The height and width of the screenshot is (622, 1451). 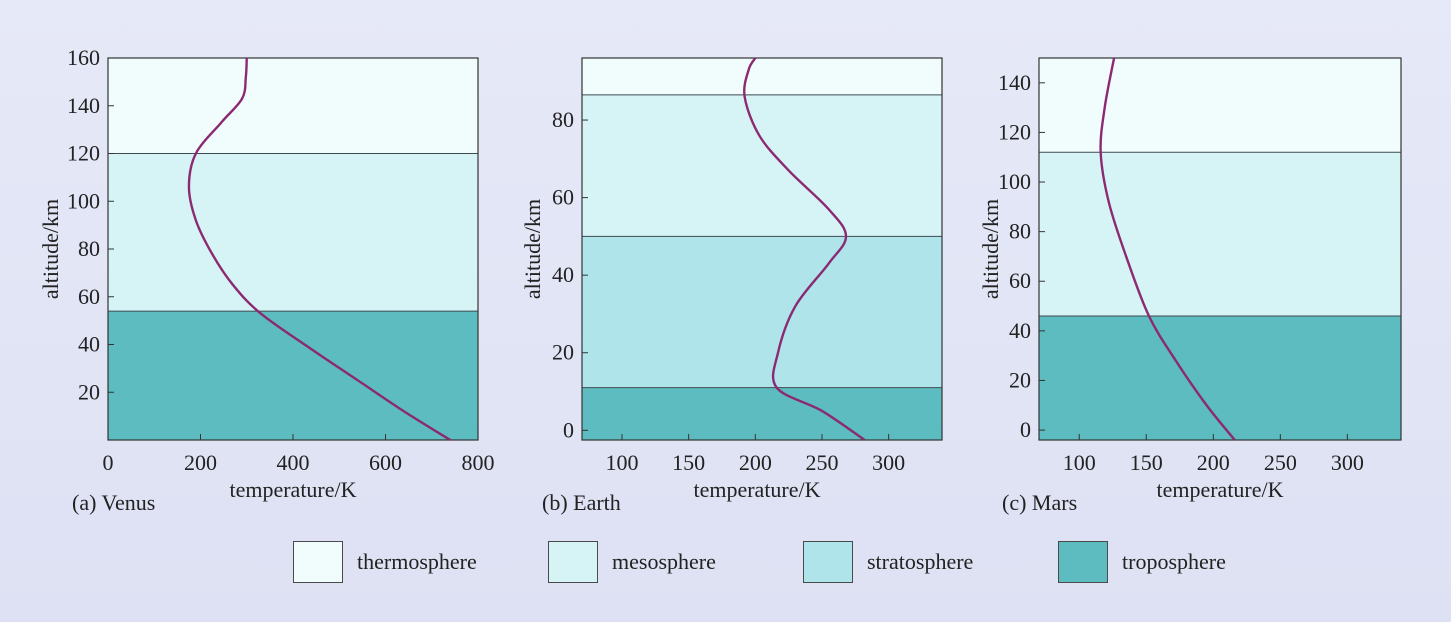 I want to click on legend-item-mesosphere: mesosphere, so click(x=632, y=562).